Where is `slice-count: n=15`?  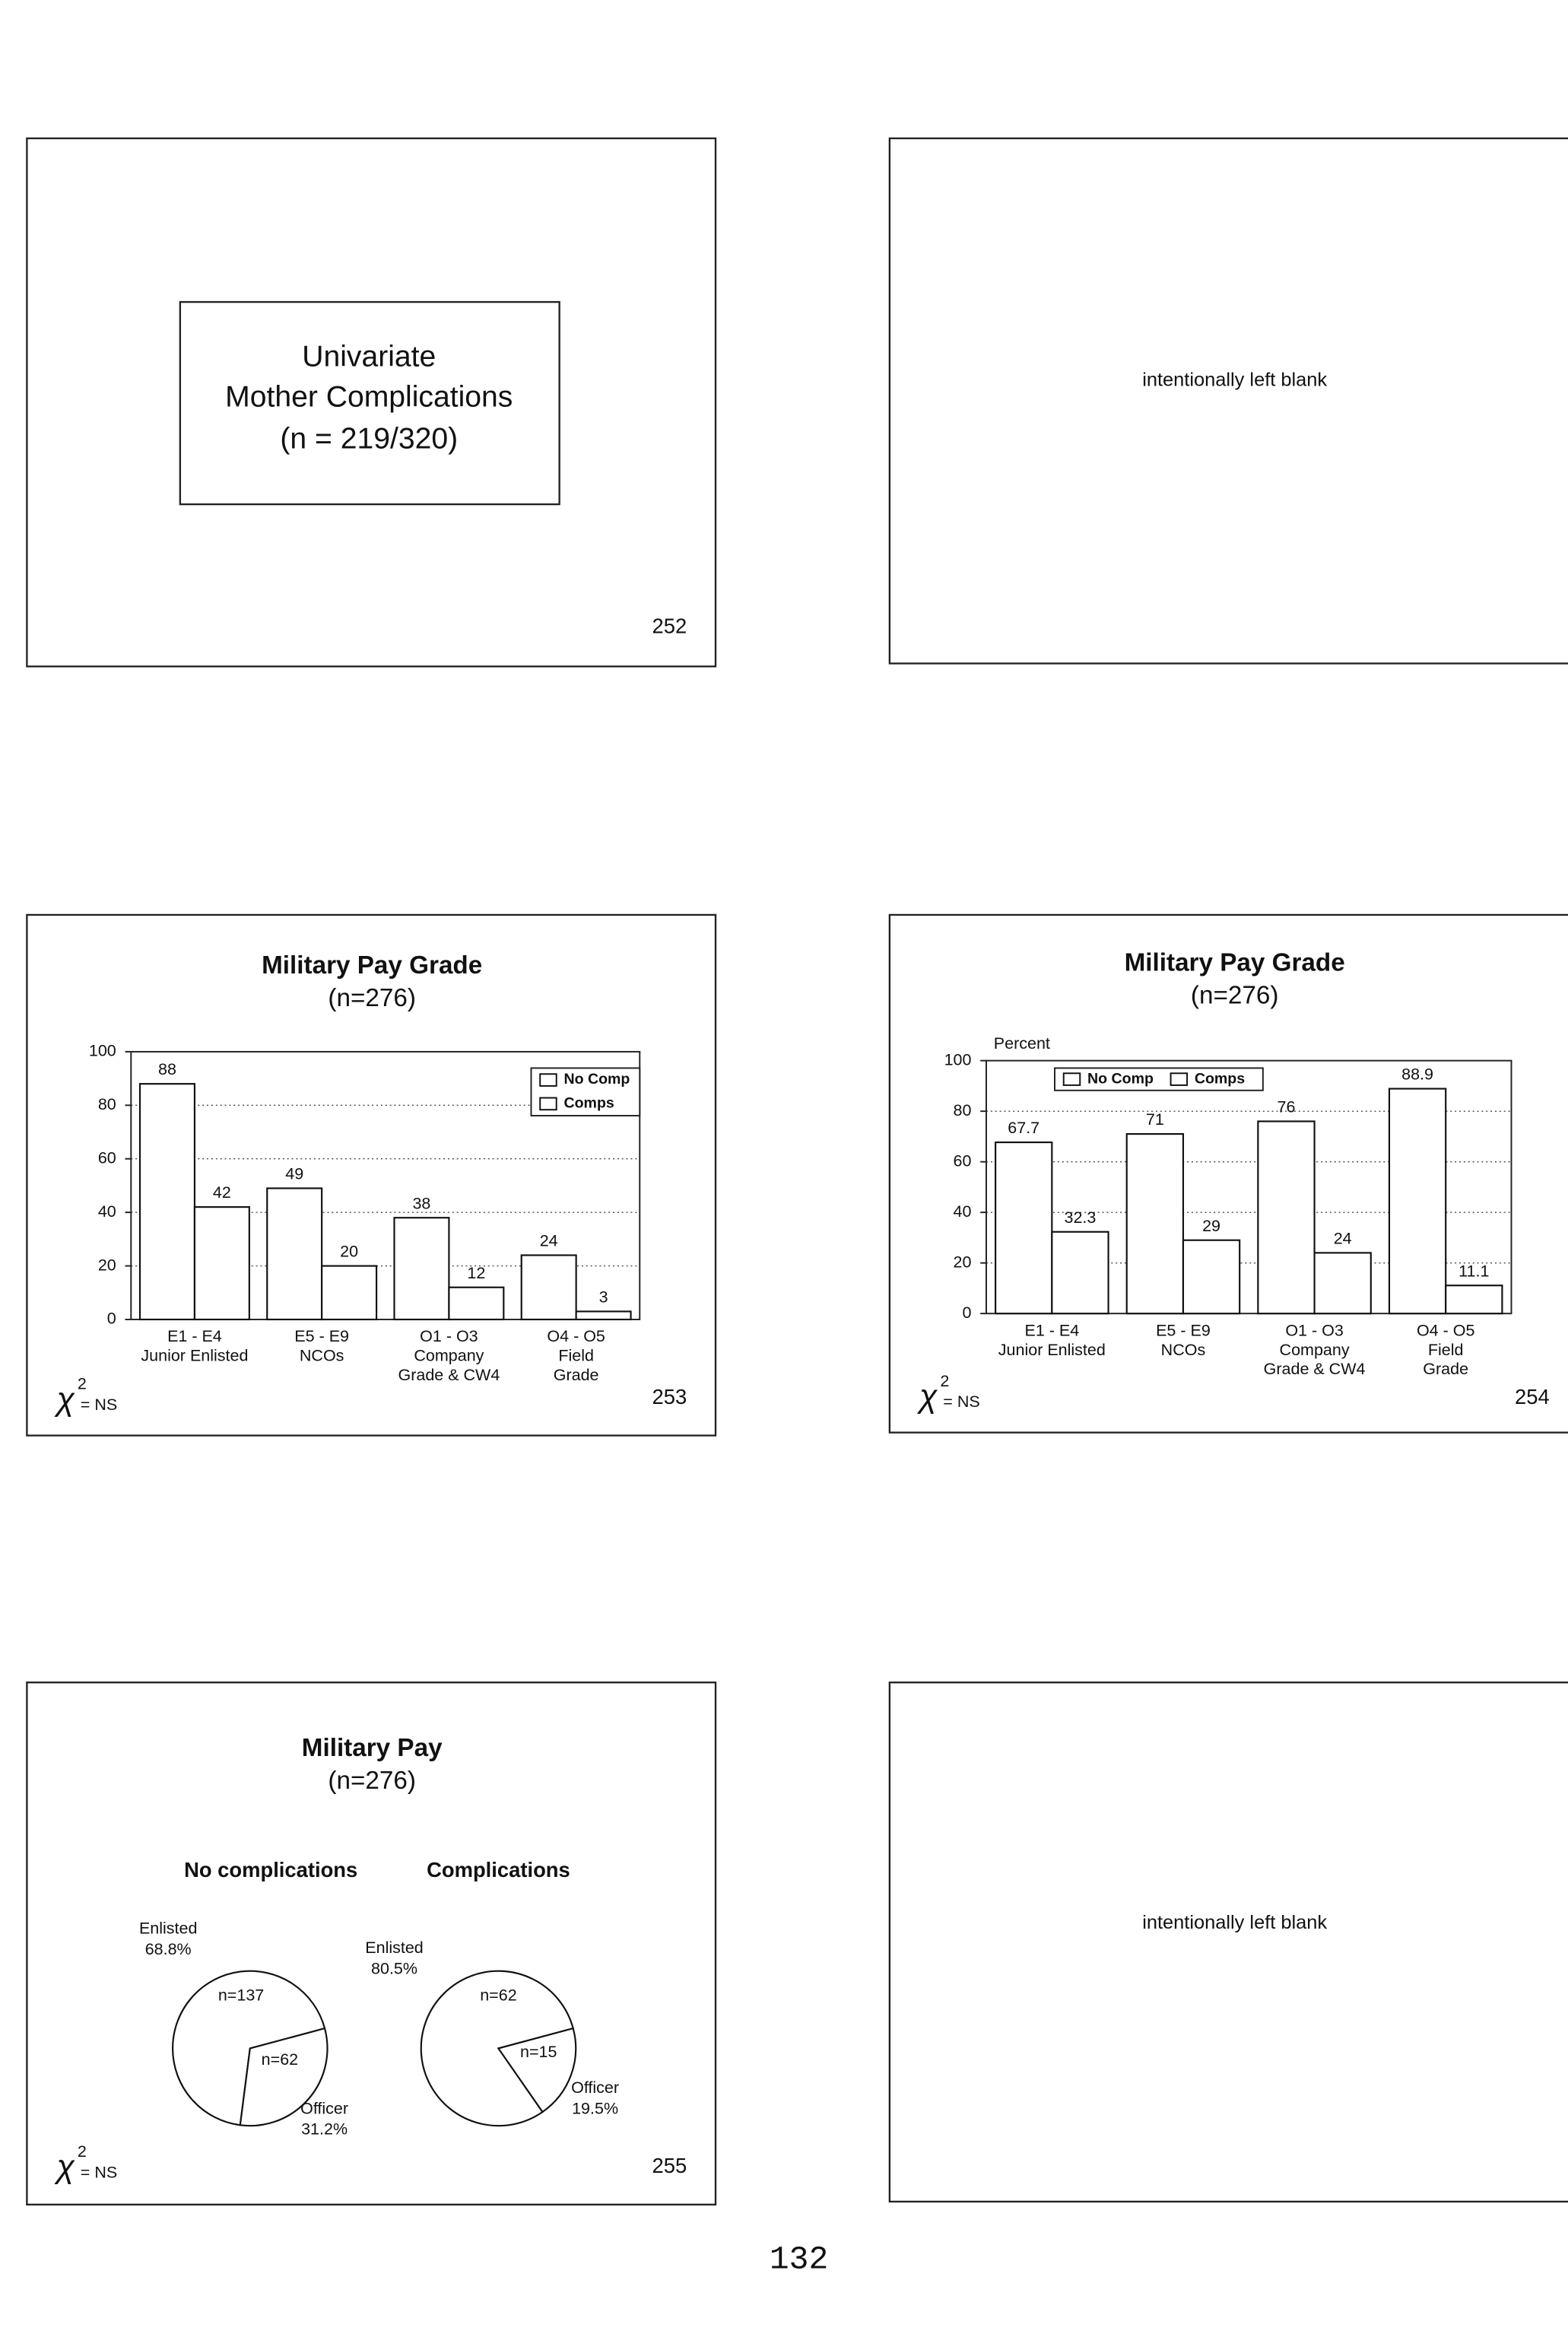
slice-count: n=15 is located at coordinates (539, 2052).